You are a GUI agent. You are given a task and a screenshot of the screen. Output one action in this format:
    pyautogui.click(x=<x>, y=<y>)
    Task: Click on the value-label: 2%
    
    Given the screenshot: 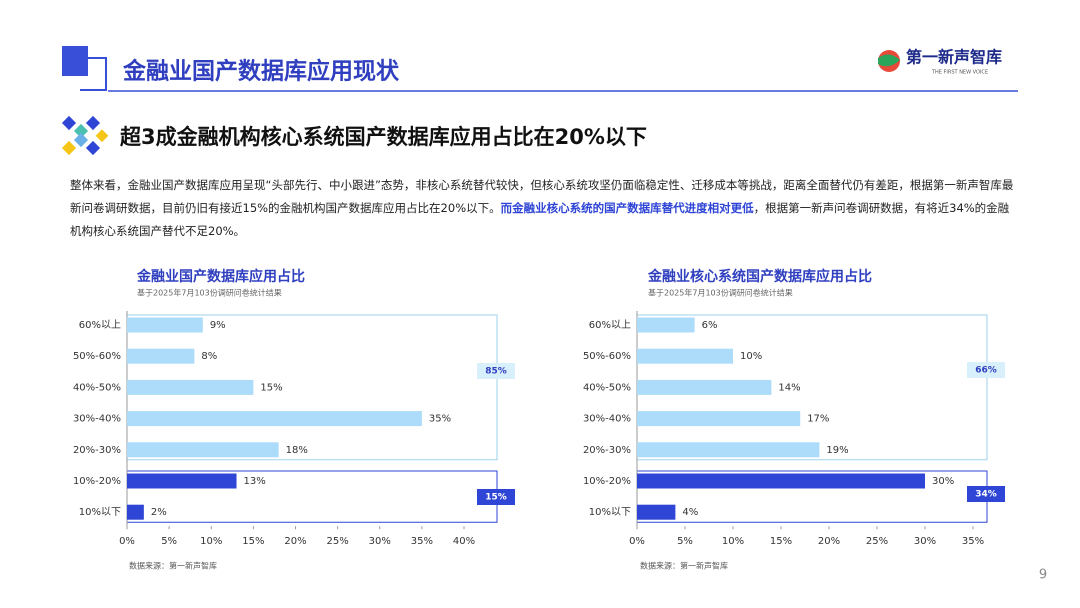 What is the action you would take?
    pyautogui.click(x=159, y=512)
    